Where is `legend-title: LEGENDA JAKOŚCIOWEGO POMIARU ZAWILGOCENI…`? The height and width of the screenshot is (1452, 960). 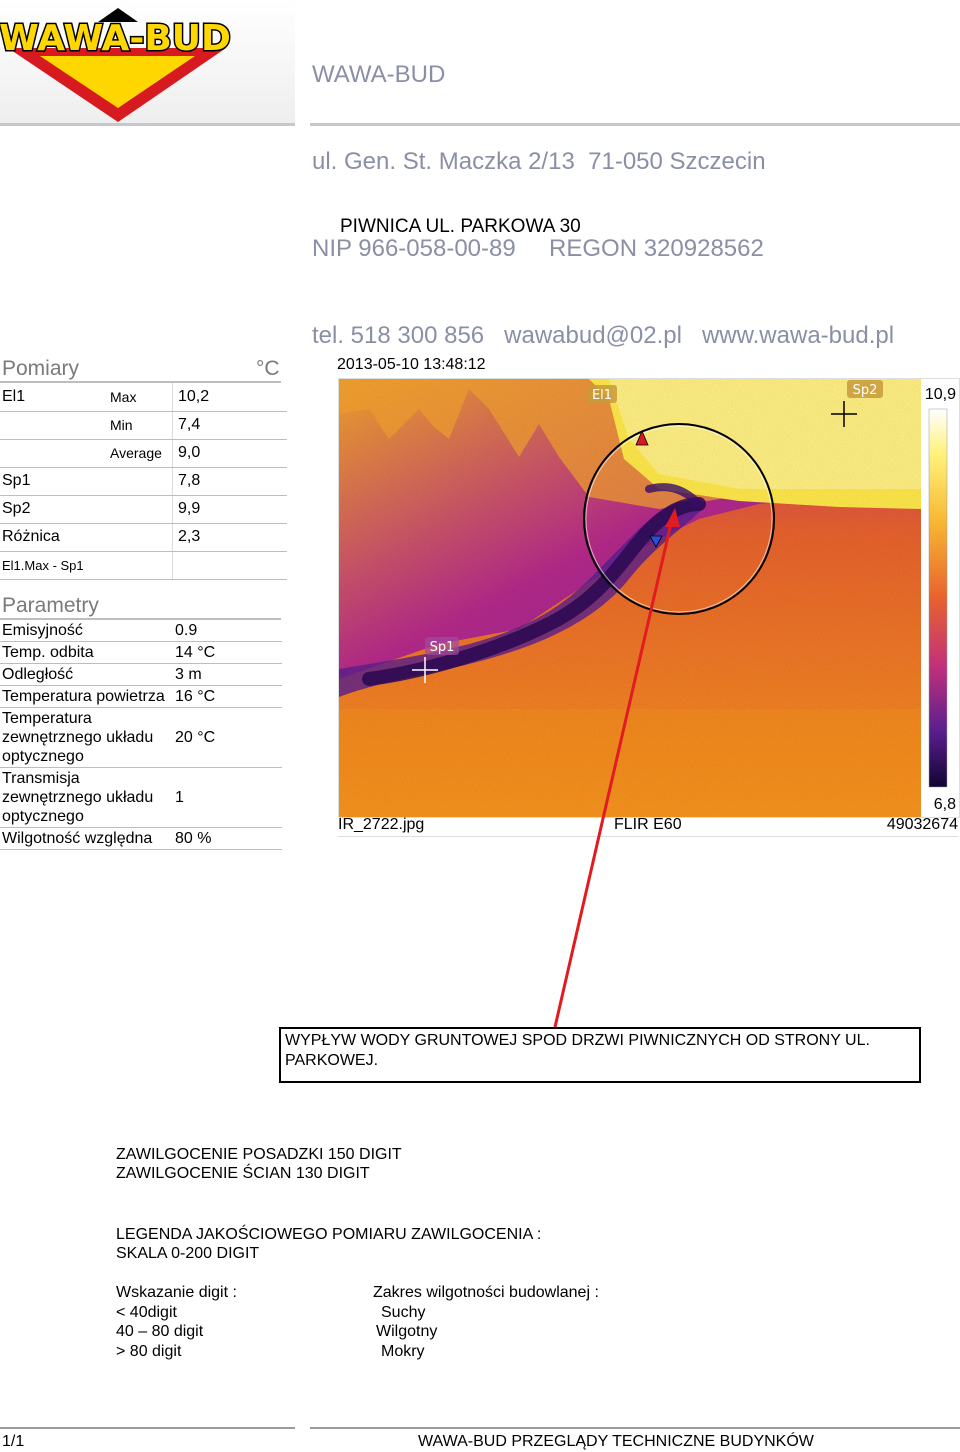 legend-title: LEGENDA JAKOŚCIOWEGO POMIARU ZAWILGOCENI… is located at coordinates (329, 1234).